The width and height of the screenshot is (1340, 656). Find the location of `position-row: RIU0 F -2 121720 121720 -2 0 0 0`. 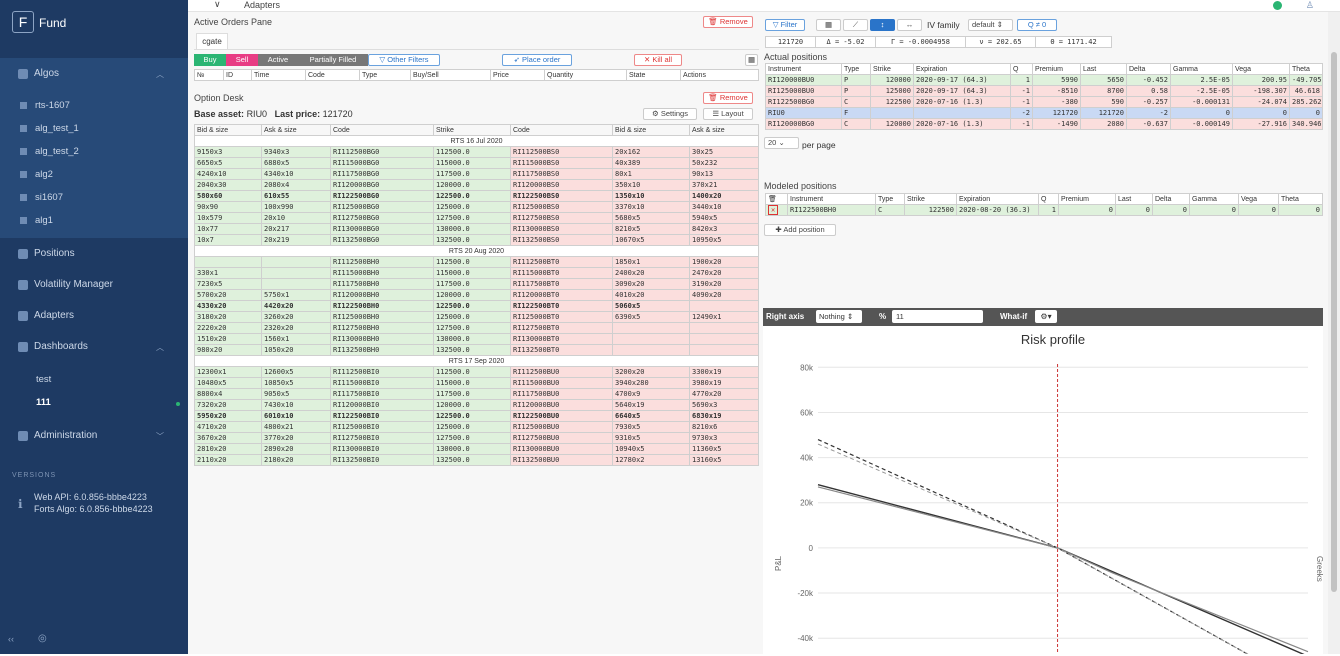

position-row: RIU0 F -2 121720 121720 -2 0 0 0 is located at coordinates (1044, 113).